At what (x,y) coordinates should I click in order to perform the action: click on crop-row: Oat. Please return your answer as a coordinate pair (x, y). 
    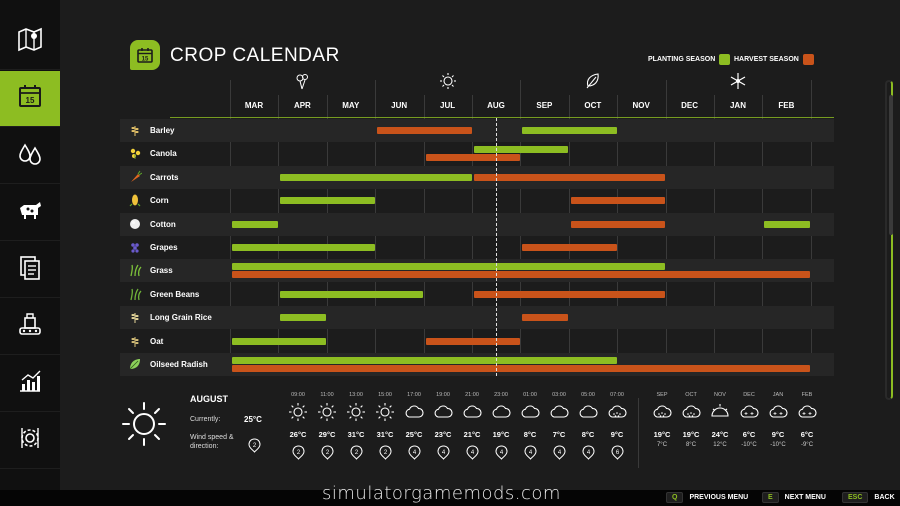
    Looking at the image, I should click on (477, 341).